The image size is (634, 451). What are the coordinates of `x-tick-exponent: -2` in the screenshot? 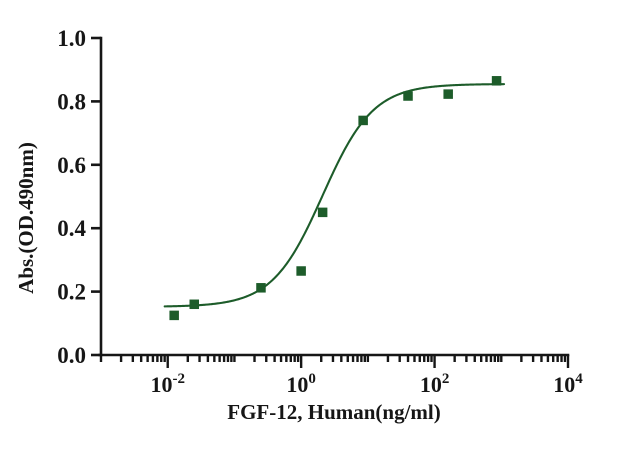 It's located at (178, 379).